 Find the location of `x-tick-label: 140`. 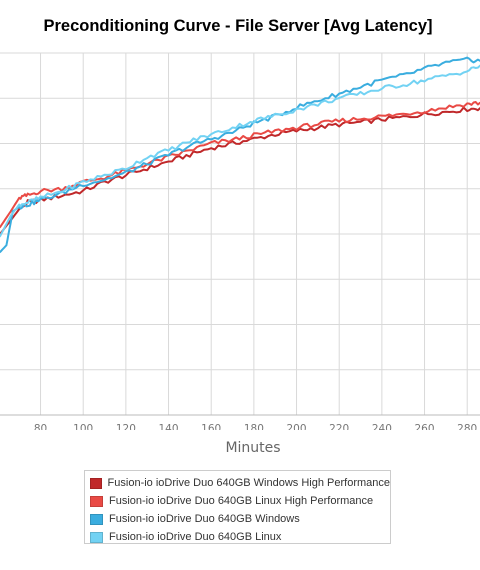

x-tick-label: 140 is located at coordinates (169, 426).